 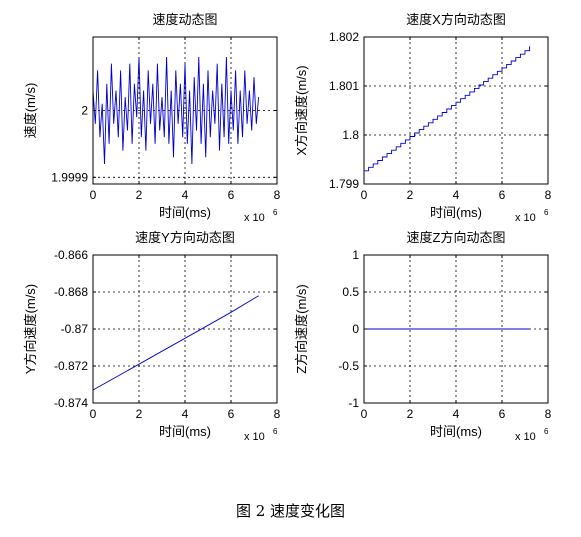 I want to click on y-tick-label: 1.9999, so click(x=69, y=177).